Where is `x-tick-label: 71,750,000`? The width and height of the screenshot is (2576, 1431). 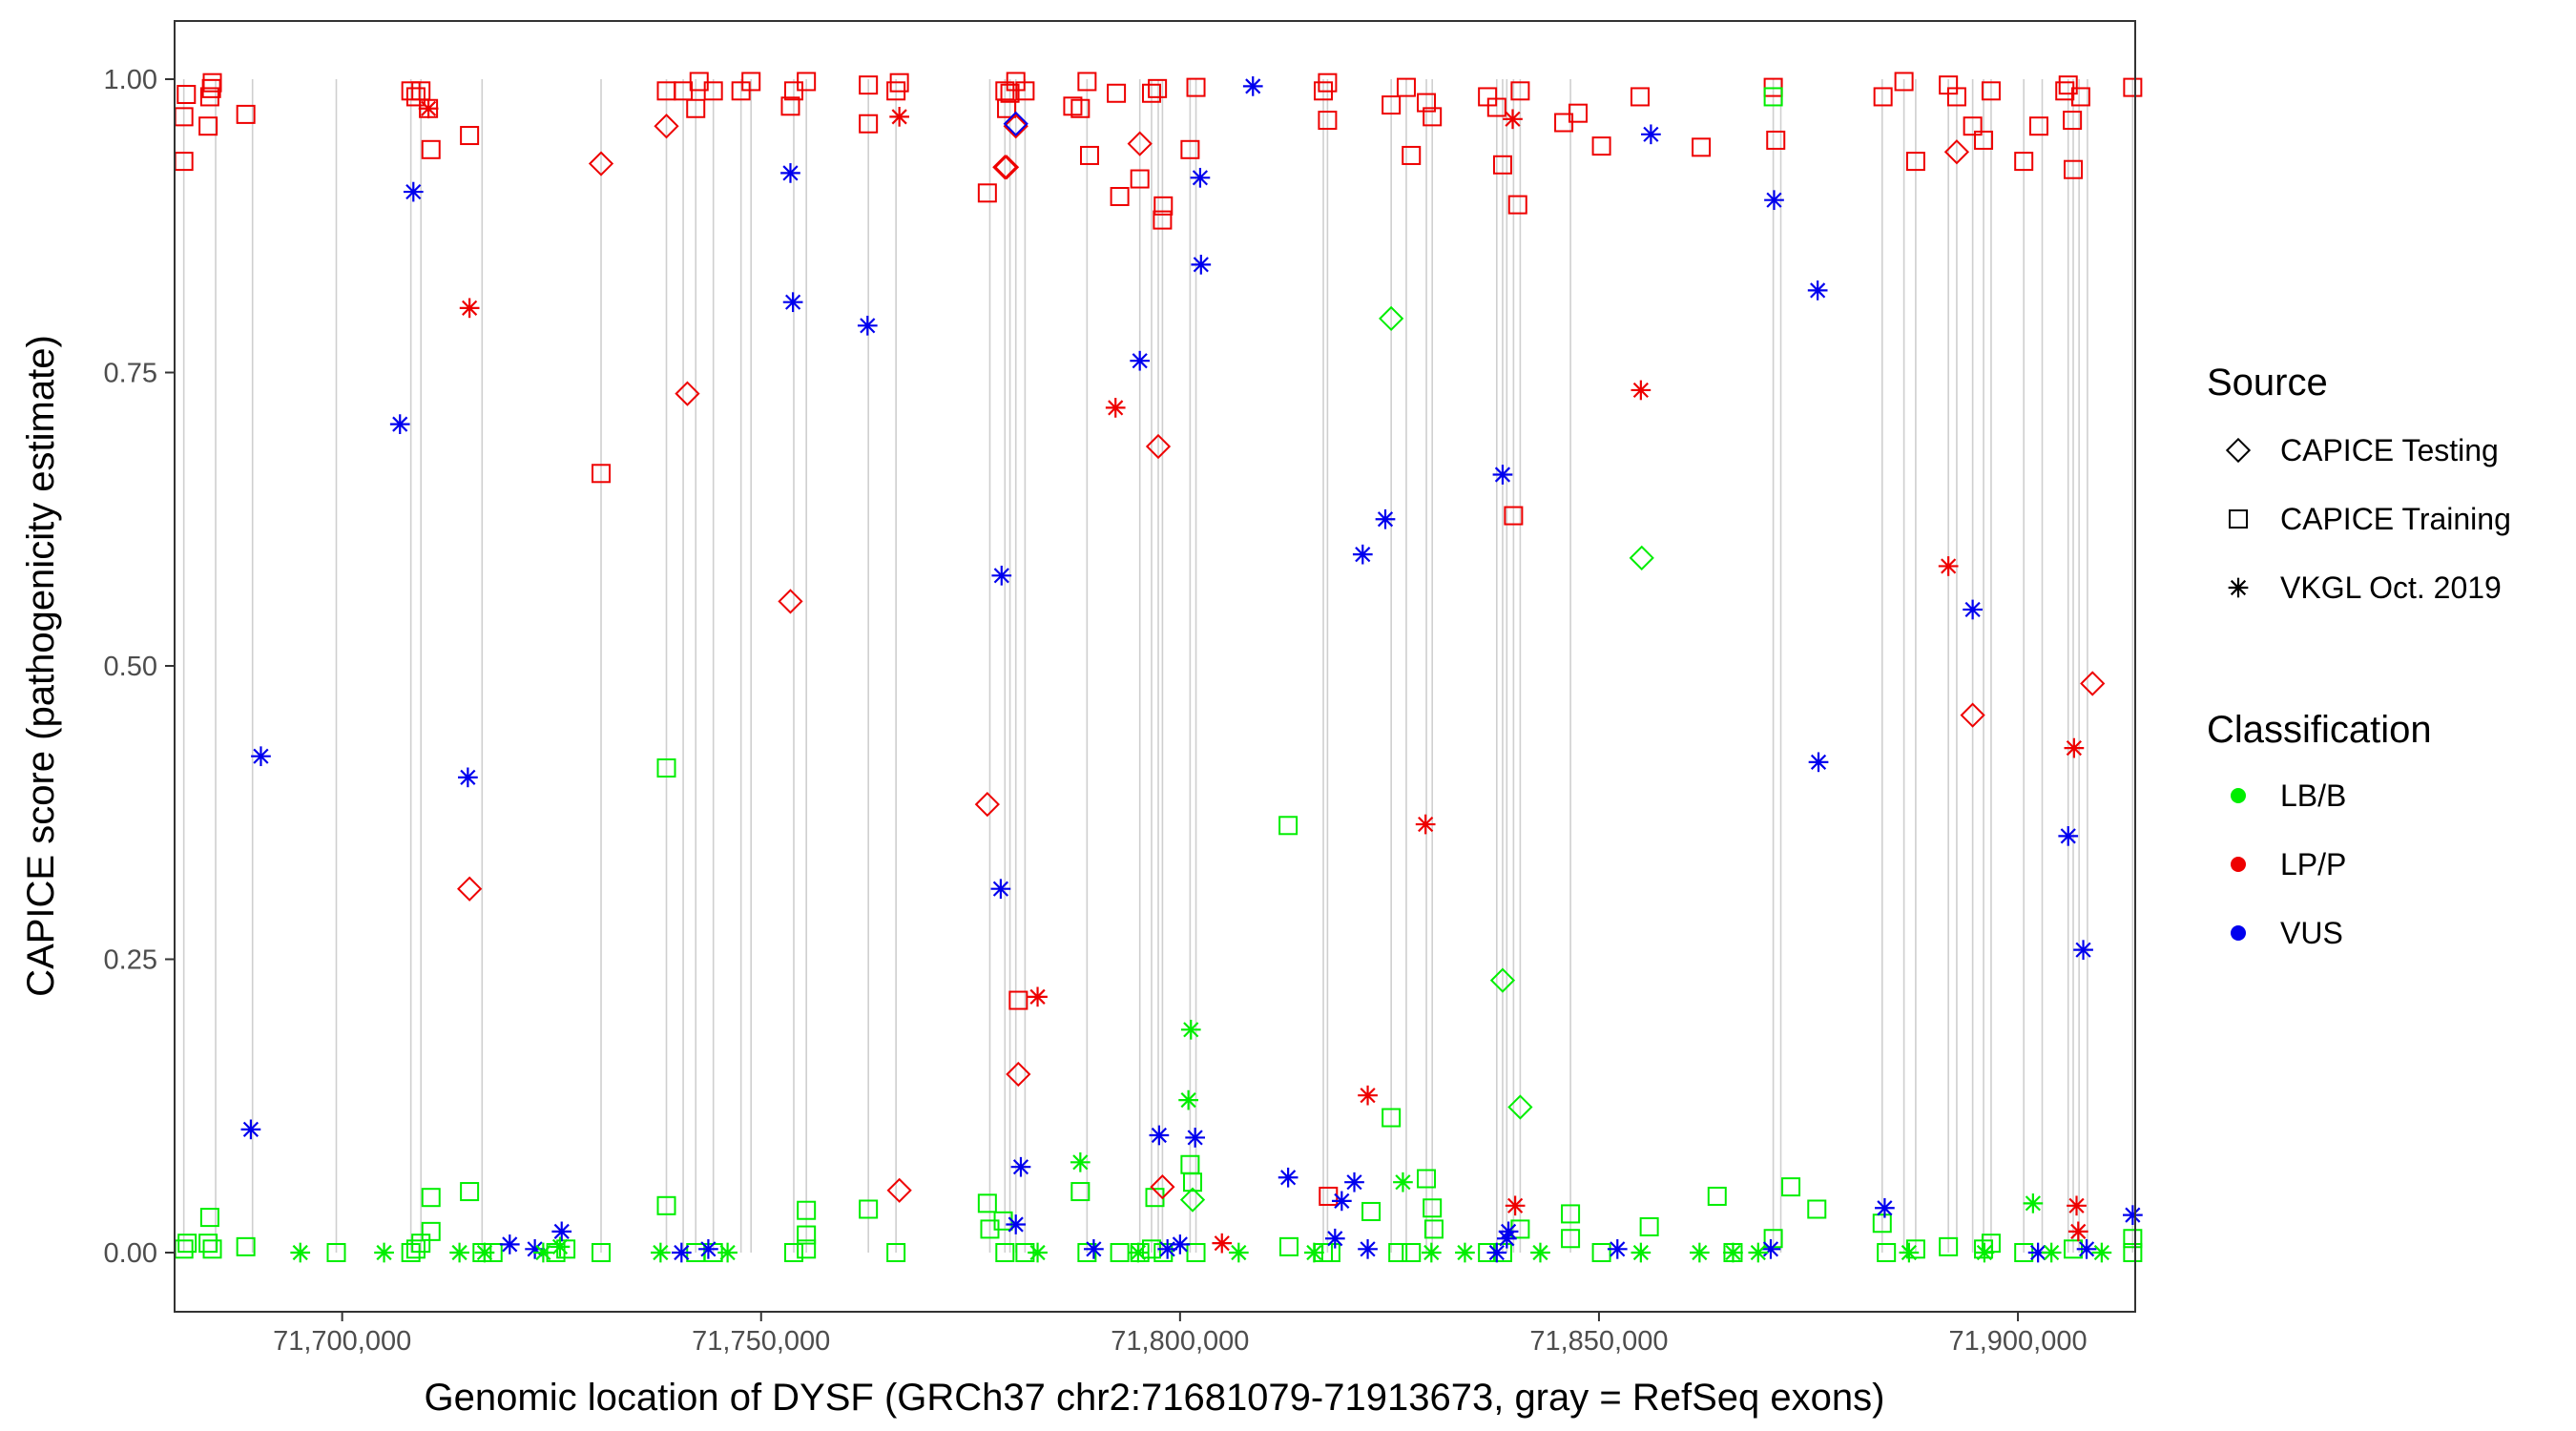 x-tick-label: 71,750,000 is located at coordinates (761, 1341).